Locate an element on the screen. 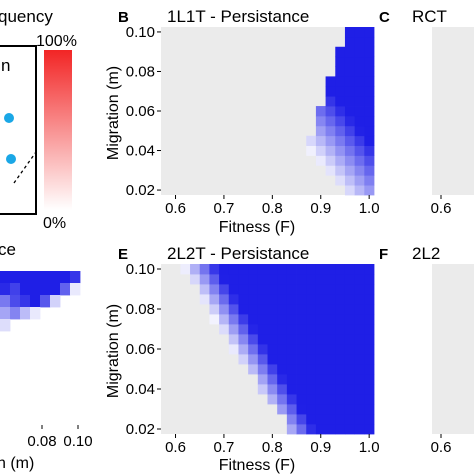 This screenshot has height=474, width=474. colorbar-max-label: 100% is located at coordinates (56, 41).